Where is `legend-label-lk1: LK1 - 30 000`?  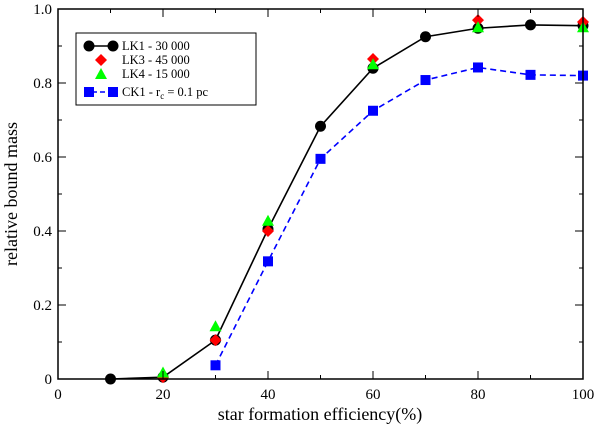 legend-label-lk1: LK1 - 30 000 is located at coordinates (156, 46).